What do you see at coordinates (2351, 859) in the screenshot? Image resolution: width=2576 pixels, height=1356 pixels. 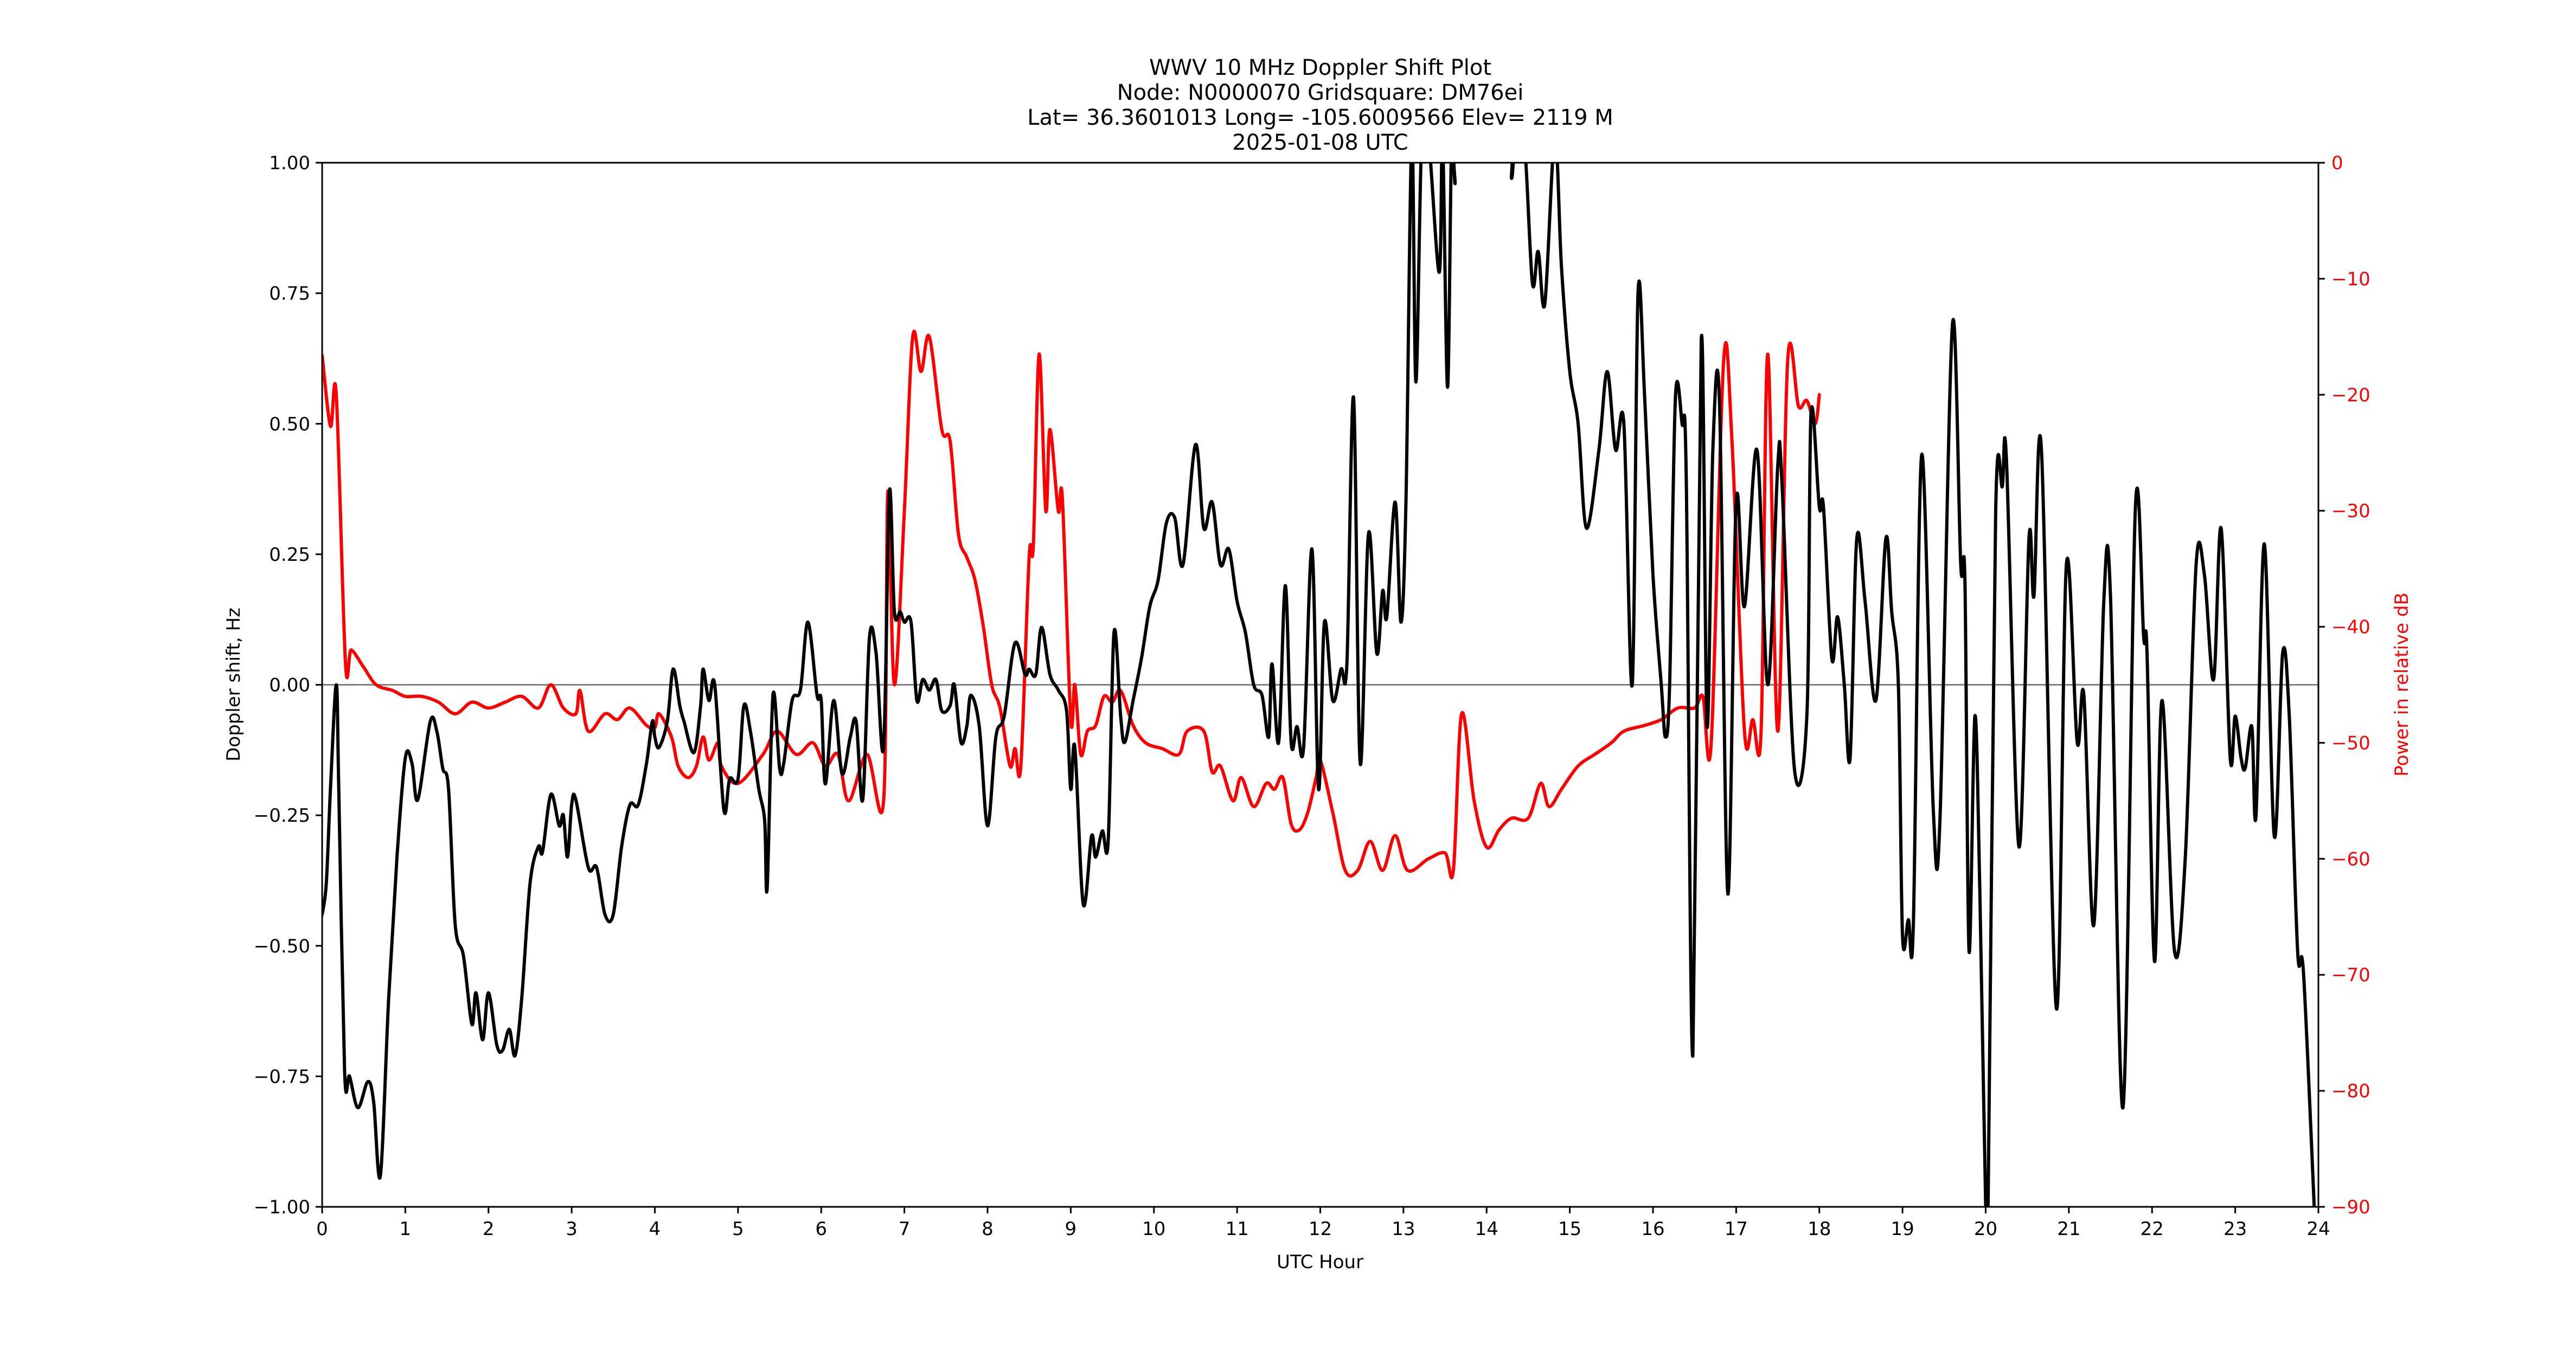 I see `y2-tick-label: −60` at bounding box center [2351, 859].